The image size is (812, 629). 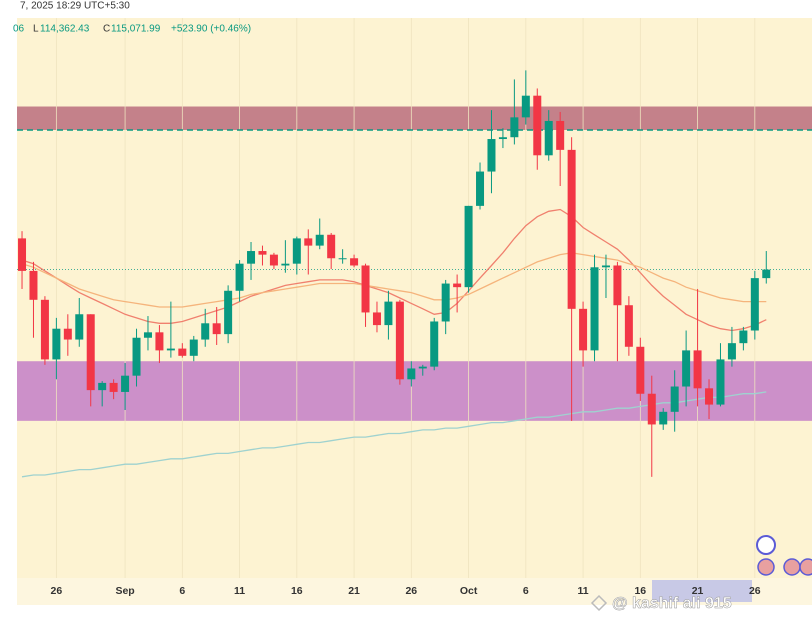 What do you see at coordinates (65, 29) in the screenshot?
I see `header-low: 114,362.43` at bounding box center [65, 29].